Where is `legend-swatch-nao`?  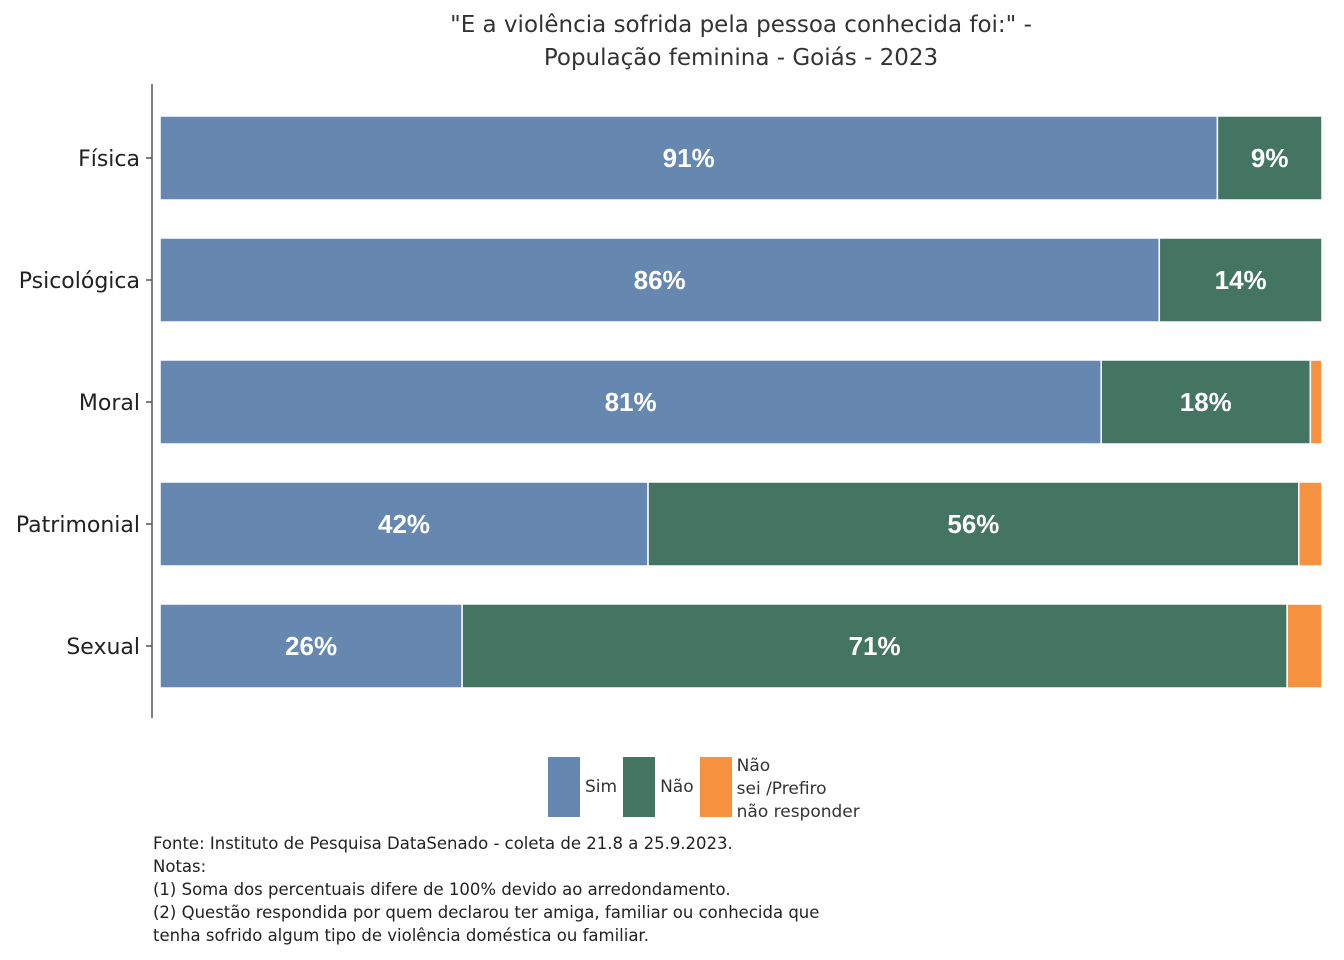 legend-swatch-nao is located at coordinates (639, 787).